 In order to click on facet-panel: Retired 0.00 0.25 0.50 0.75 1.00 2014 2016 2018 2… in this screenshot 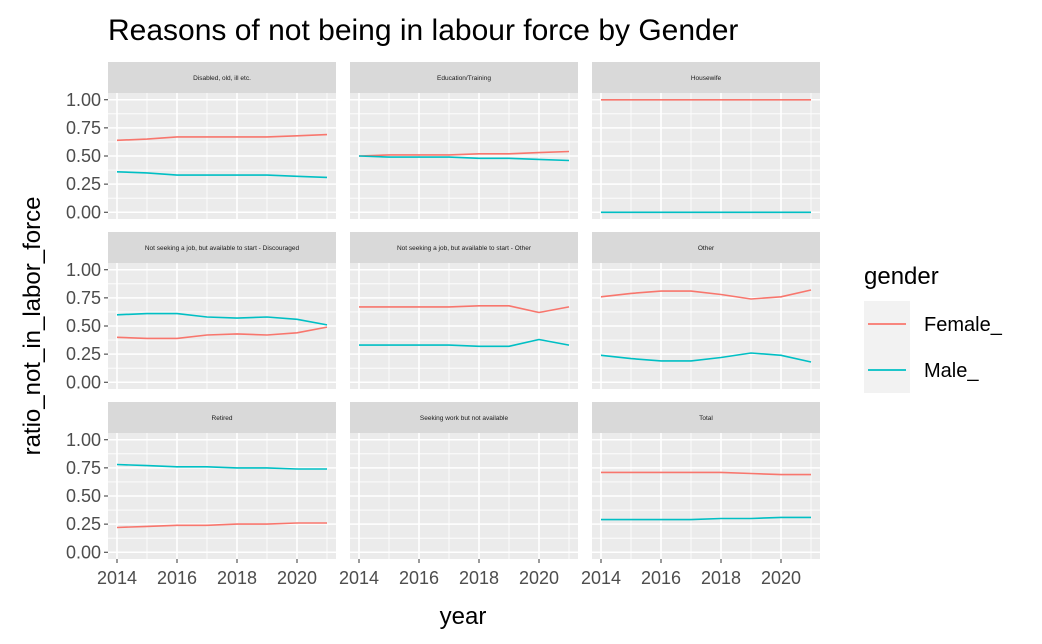, I will do `click(201, 495)`.